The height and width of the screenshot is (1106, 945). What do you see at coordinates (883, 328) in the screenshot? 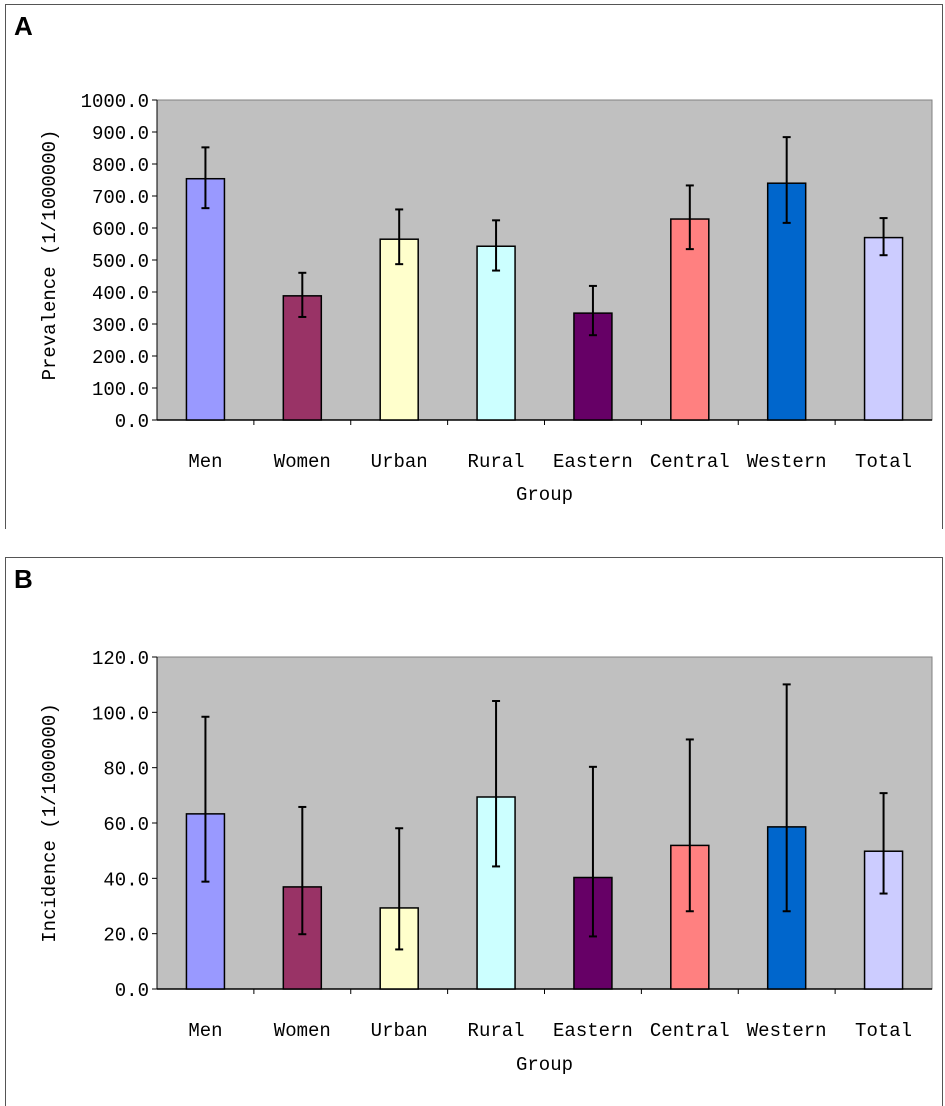
I see `bar-total` at bounding box center [883, 328].